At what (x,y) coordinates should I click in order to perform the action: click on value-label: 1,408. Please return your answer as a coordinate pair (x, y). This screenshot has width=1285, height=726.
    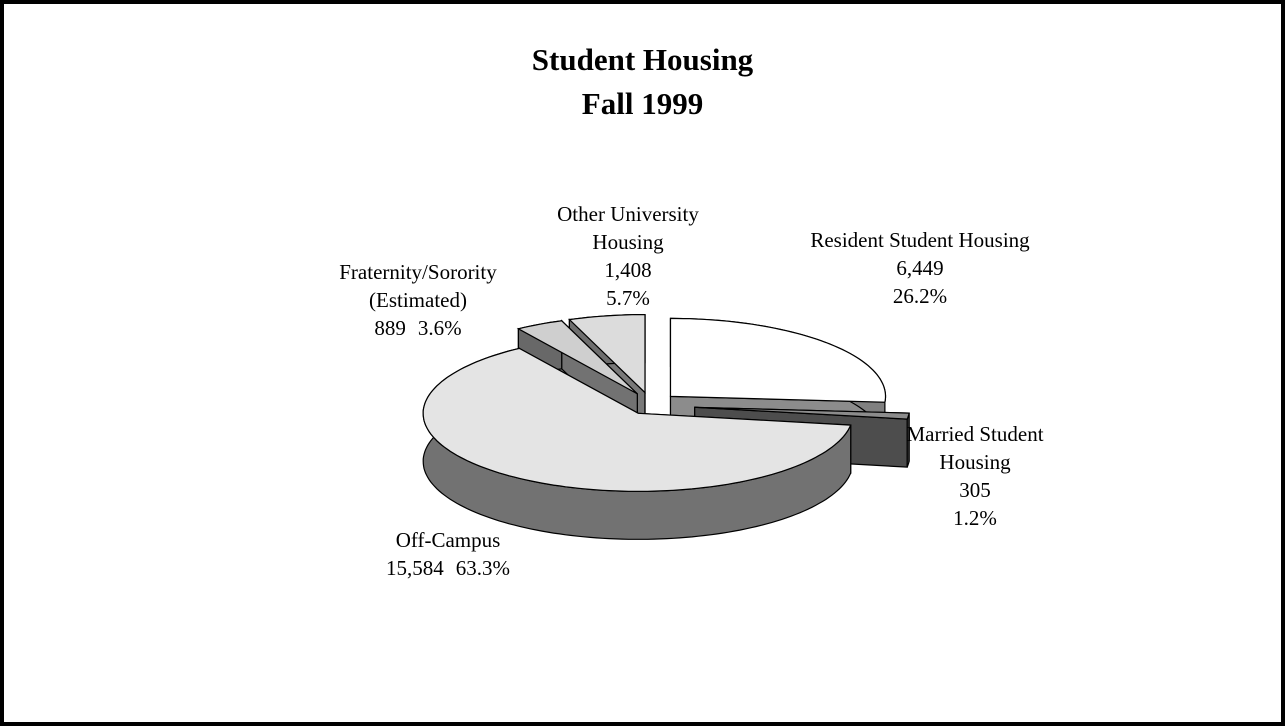
    Looking at the image, I should click on (628, 270).